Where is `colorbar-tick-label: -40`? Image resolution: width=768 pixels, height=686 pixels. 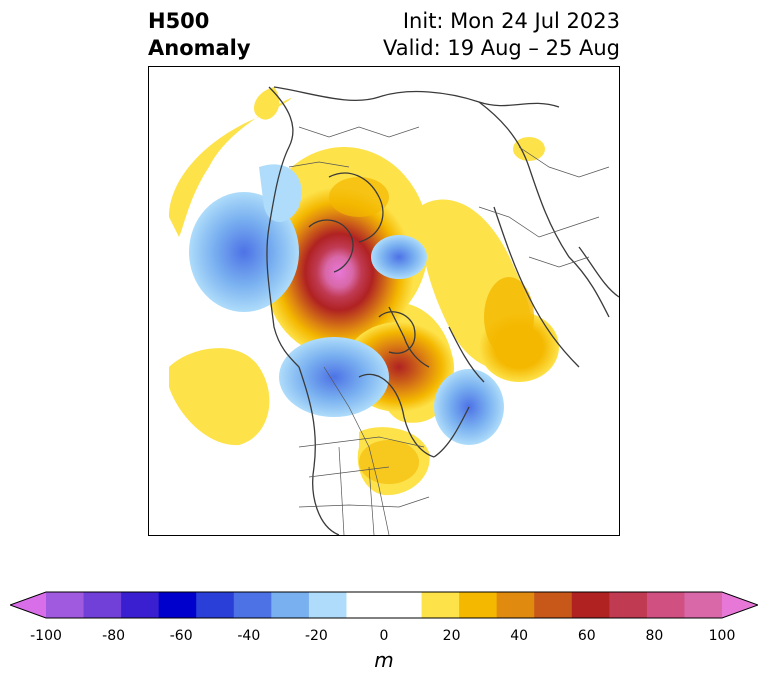
colorbar-tick-label: -40 is located at coordinates (249, 636).